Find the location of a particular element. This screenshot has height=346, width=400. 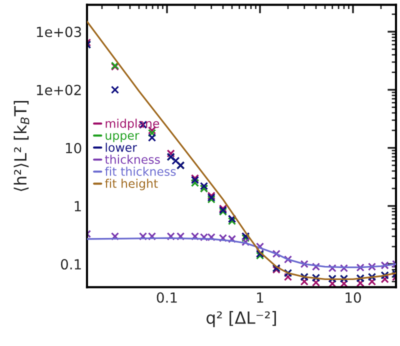

y-tick-label: 10 is located at coordinates (74, 148).